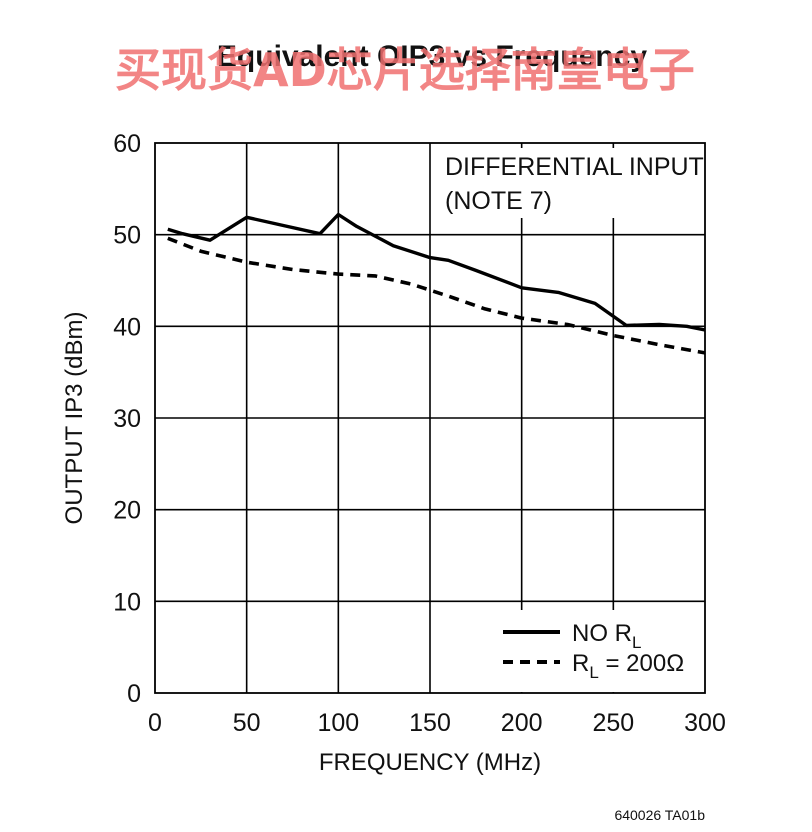 The width and height of the screenshot is (812, 832). Describe the element at coordinates (432, 56) in the screenshot. I see `chart-title: Equivalent OIP3 vs Frequency` at that location.